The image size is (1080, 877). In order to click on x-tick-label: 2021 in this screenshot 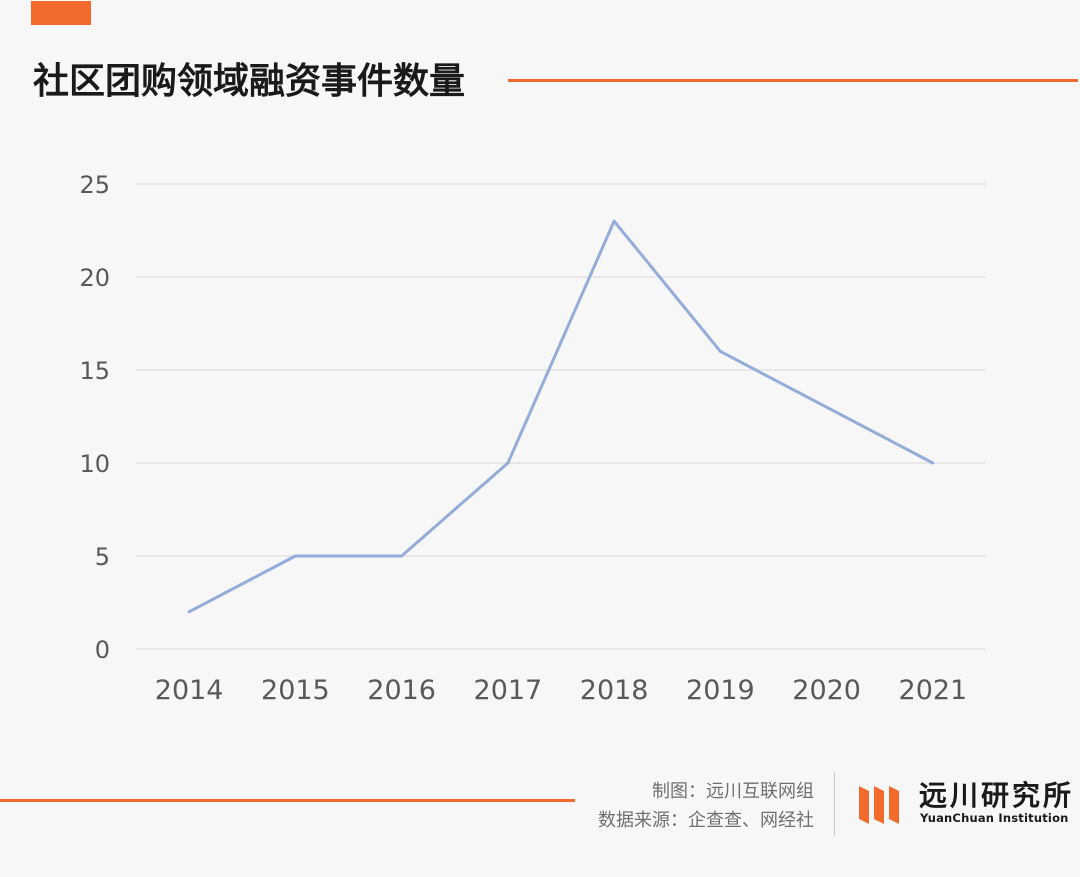, I will do `click(933, 690)`.